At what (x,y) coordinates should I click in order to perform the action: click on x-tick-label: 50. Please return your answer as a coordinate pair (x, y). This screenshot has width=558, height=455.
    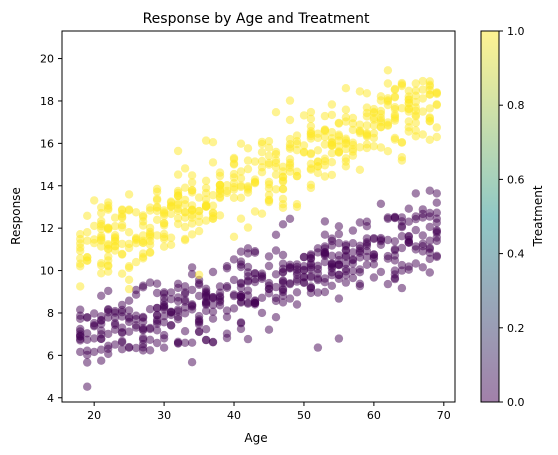
    Looking at the image, I should click on (304, 415).